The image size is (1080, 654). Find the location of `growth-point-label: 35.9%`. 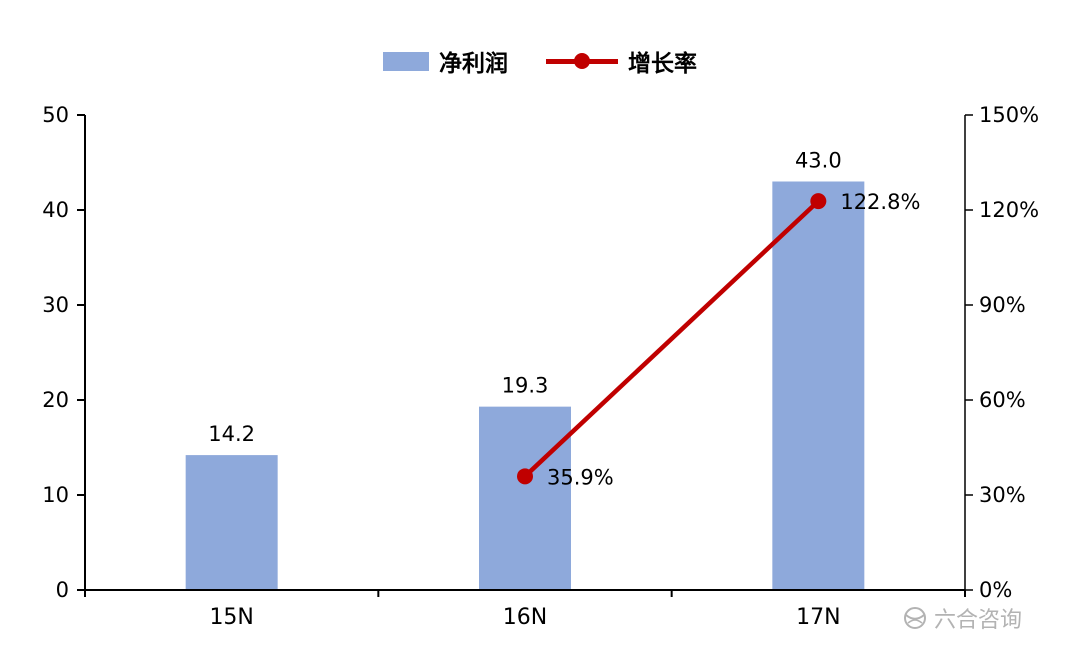

growth-point-label: 35.9% is located at coordinates (580, 477).